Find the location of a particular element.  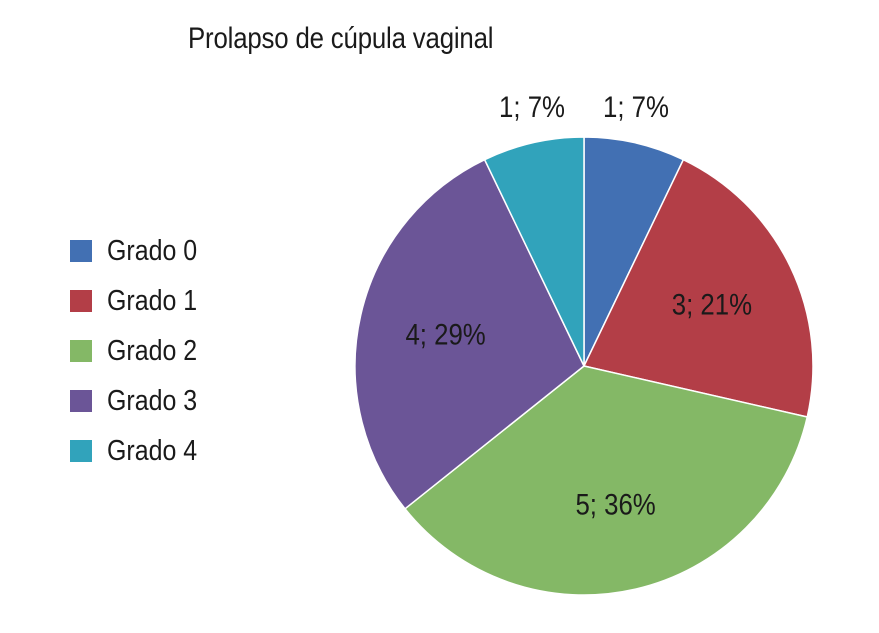

legend-label: Grado 3 is located at coordinates (152, 400).